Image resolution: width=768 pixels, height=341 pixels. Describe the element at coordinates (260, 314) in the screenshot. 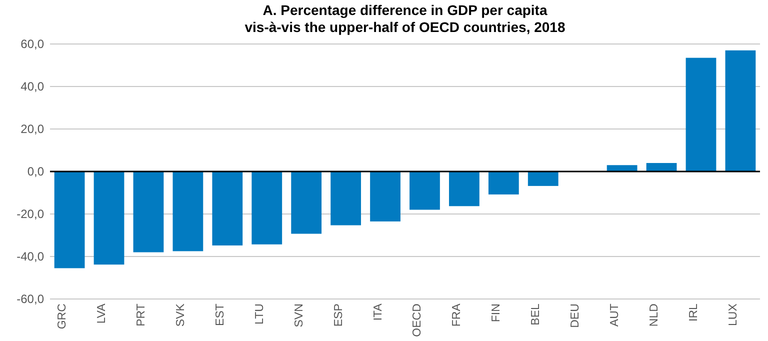

I see `x-tick-label: LTU` at that location.